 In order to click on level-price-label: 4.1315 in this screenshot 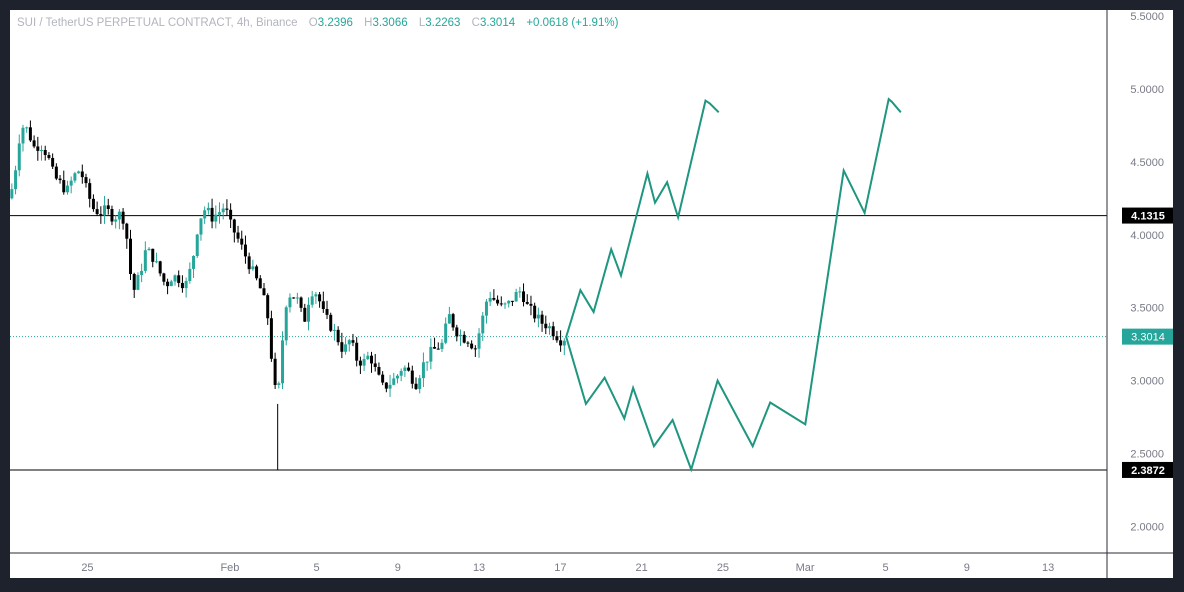, I will do `click(1148, 217)`.